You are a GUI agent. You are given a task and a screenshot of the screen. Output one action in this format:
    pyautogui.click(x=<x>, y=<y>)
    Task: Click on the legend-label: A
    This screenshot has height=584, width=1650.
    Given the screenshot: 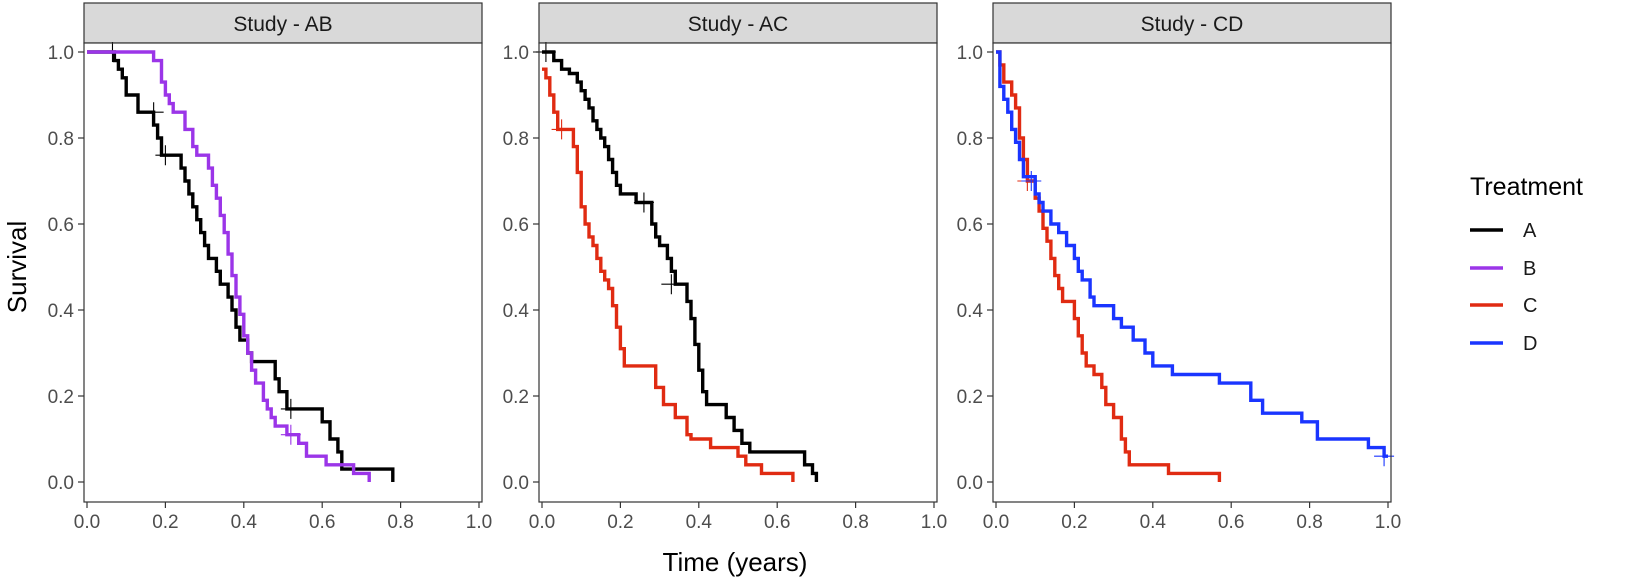 What is the action you would take?
    pyautogui.click(x=1530, y=231)
    